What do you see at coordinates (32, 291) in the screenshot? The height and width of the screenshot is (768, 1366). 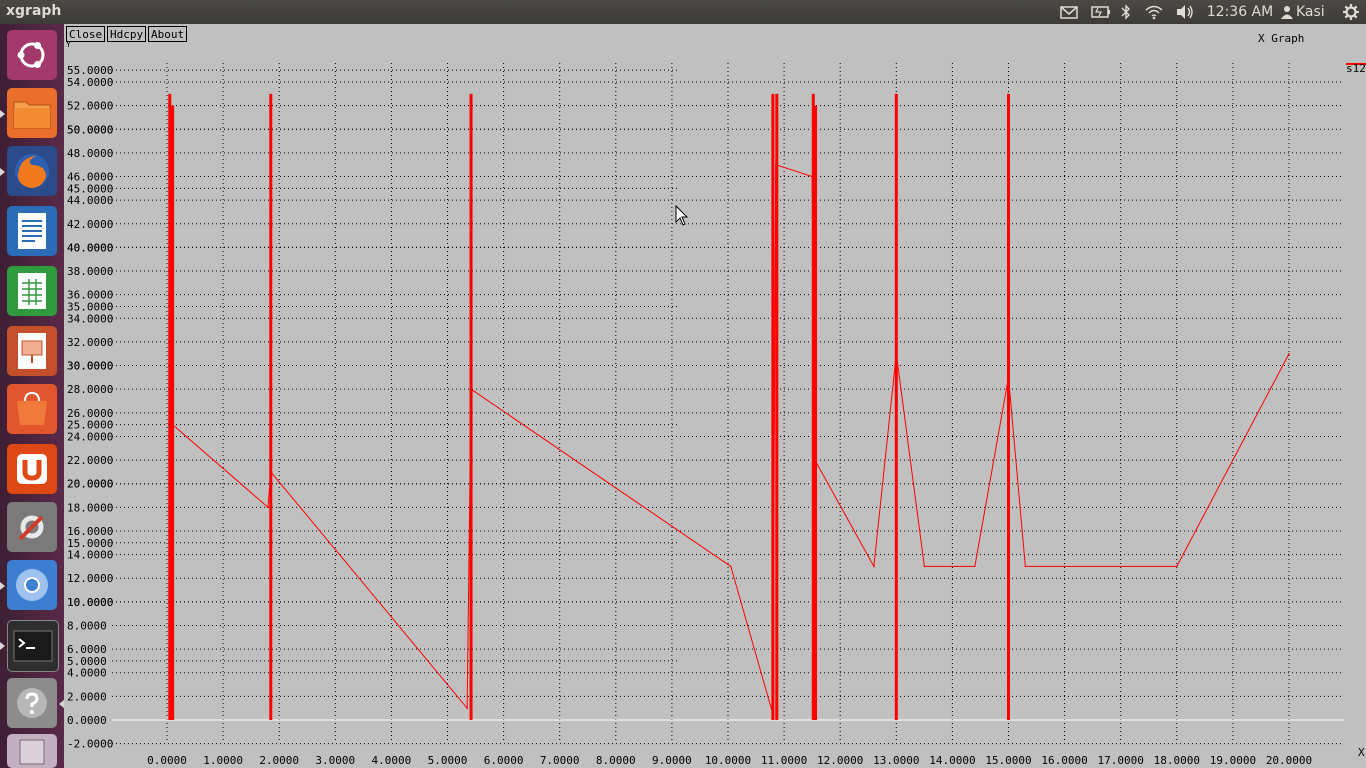 I see `calc-icon` at bounding box center [32, 291].